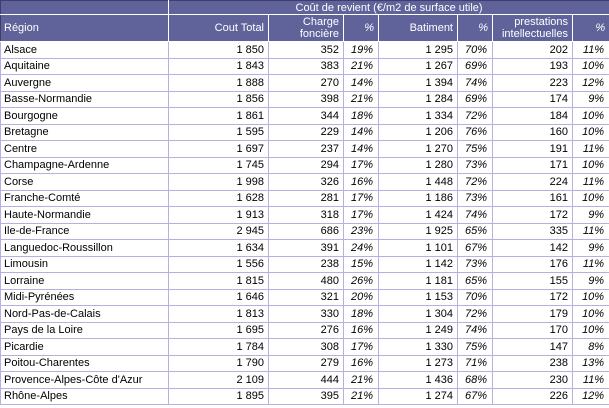 The width and height of the screenshot is (609, 408). What do you see at coordinates (532, 116) in the screenshot?
I see `prestations-cell: 184` at bounding box center [532, 116].